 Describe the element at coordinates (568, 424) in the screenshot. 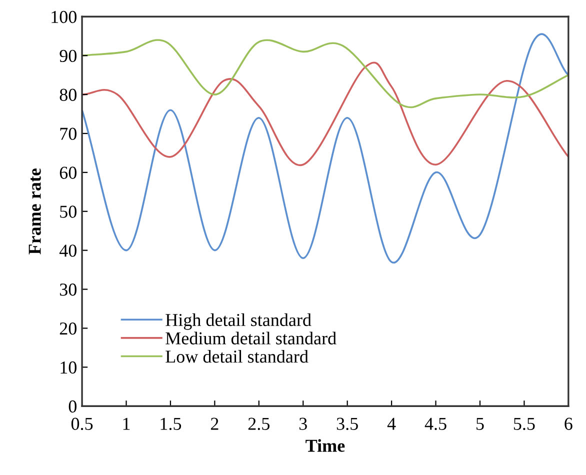

I see `x-tick-label: 6` at that location.